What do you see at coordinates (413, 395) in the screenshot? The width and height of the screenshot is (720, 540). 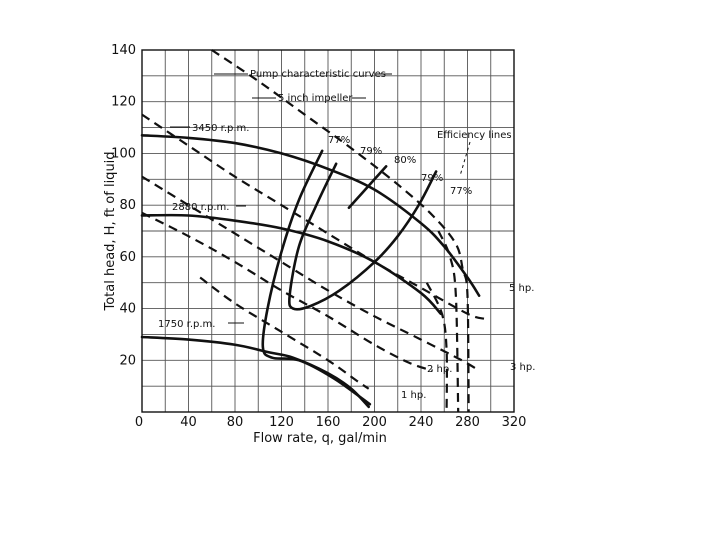 I see `label-1-hp: 1 hp.` at bounding box center [413, 395].